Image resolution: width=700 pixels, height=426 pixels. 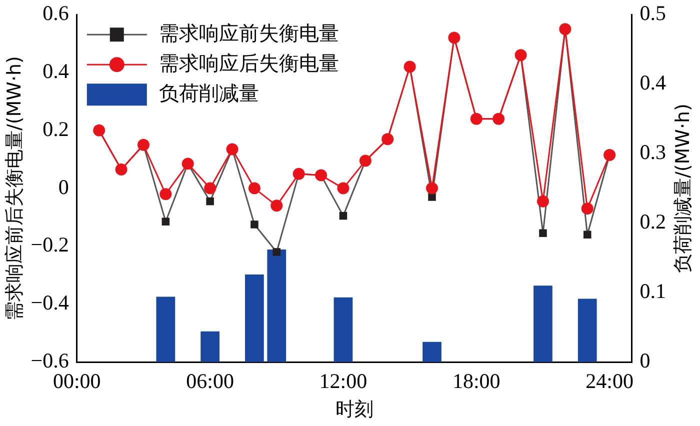 What do you see at coordinates (683, 189) in the screenshot?
I see `y2-axis-title: 负荷削减量/(MW·h)` at bounding box center [683, 189].